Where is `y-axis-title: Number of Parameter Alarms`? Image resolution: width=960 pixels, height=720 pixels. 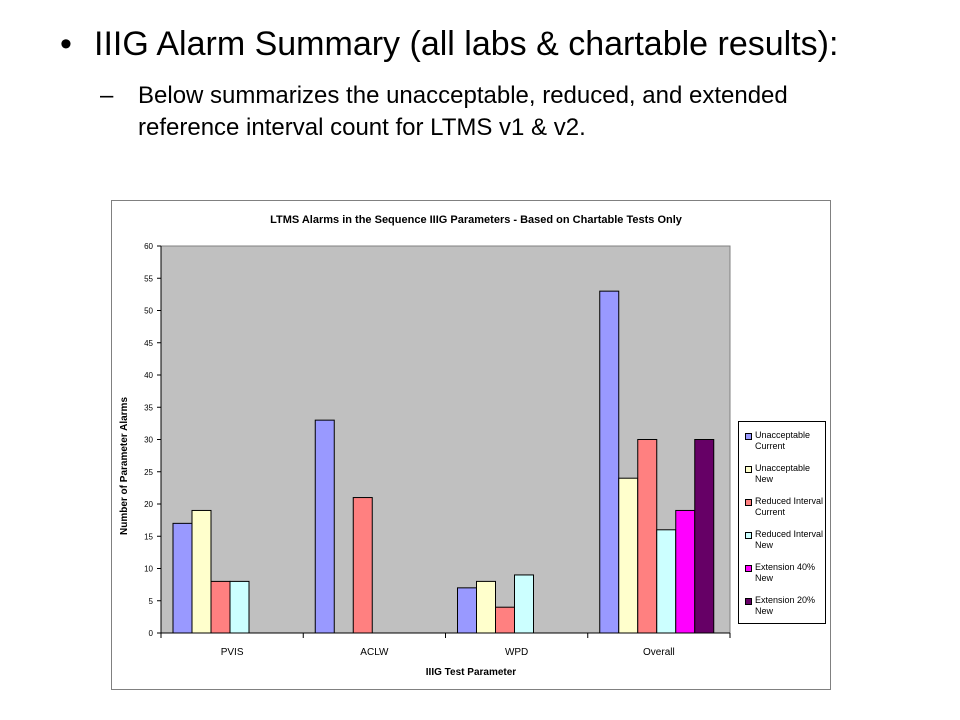 y-axis-title: Number of Parameter Alarms is located at coordinates (124, 466).